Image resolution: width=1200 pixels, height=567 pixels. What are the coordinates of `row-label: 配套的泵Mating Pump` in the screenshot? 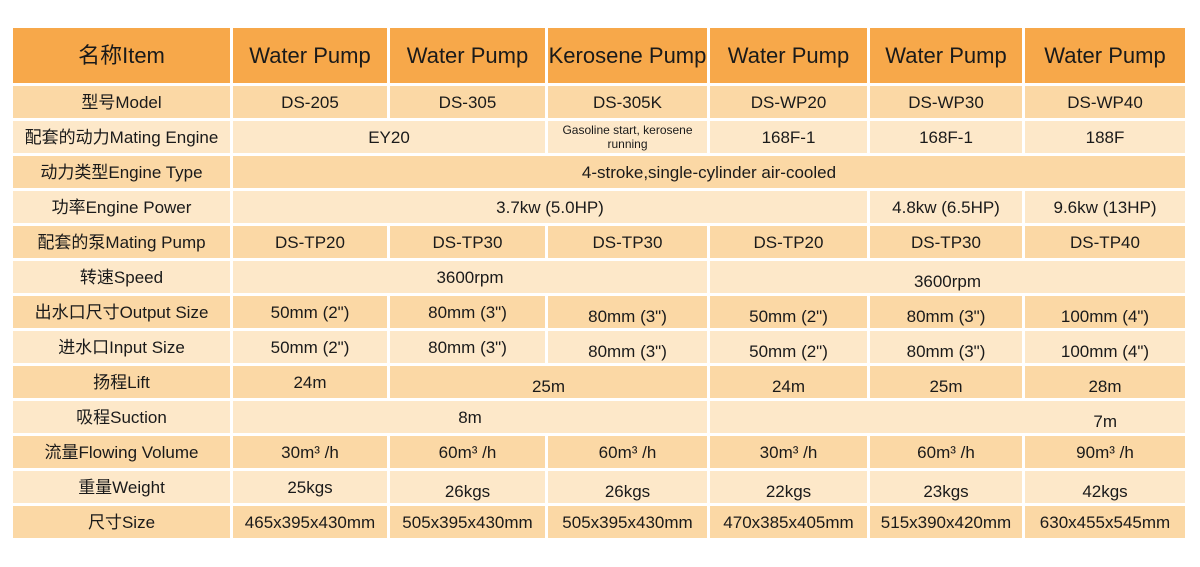 It's located at (123, 243).